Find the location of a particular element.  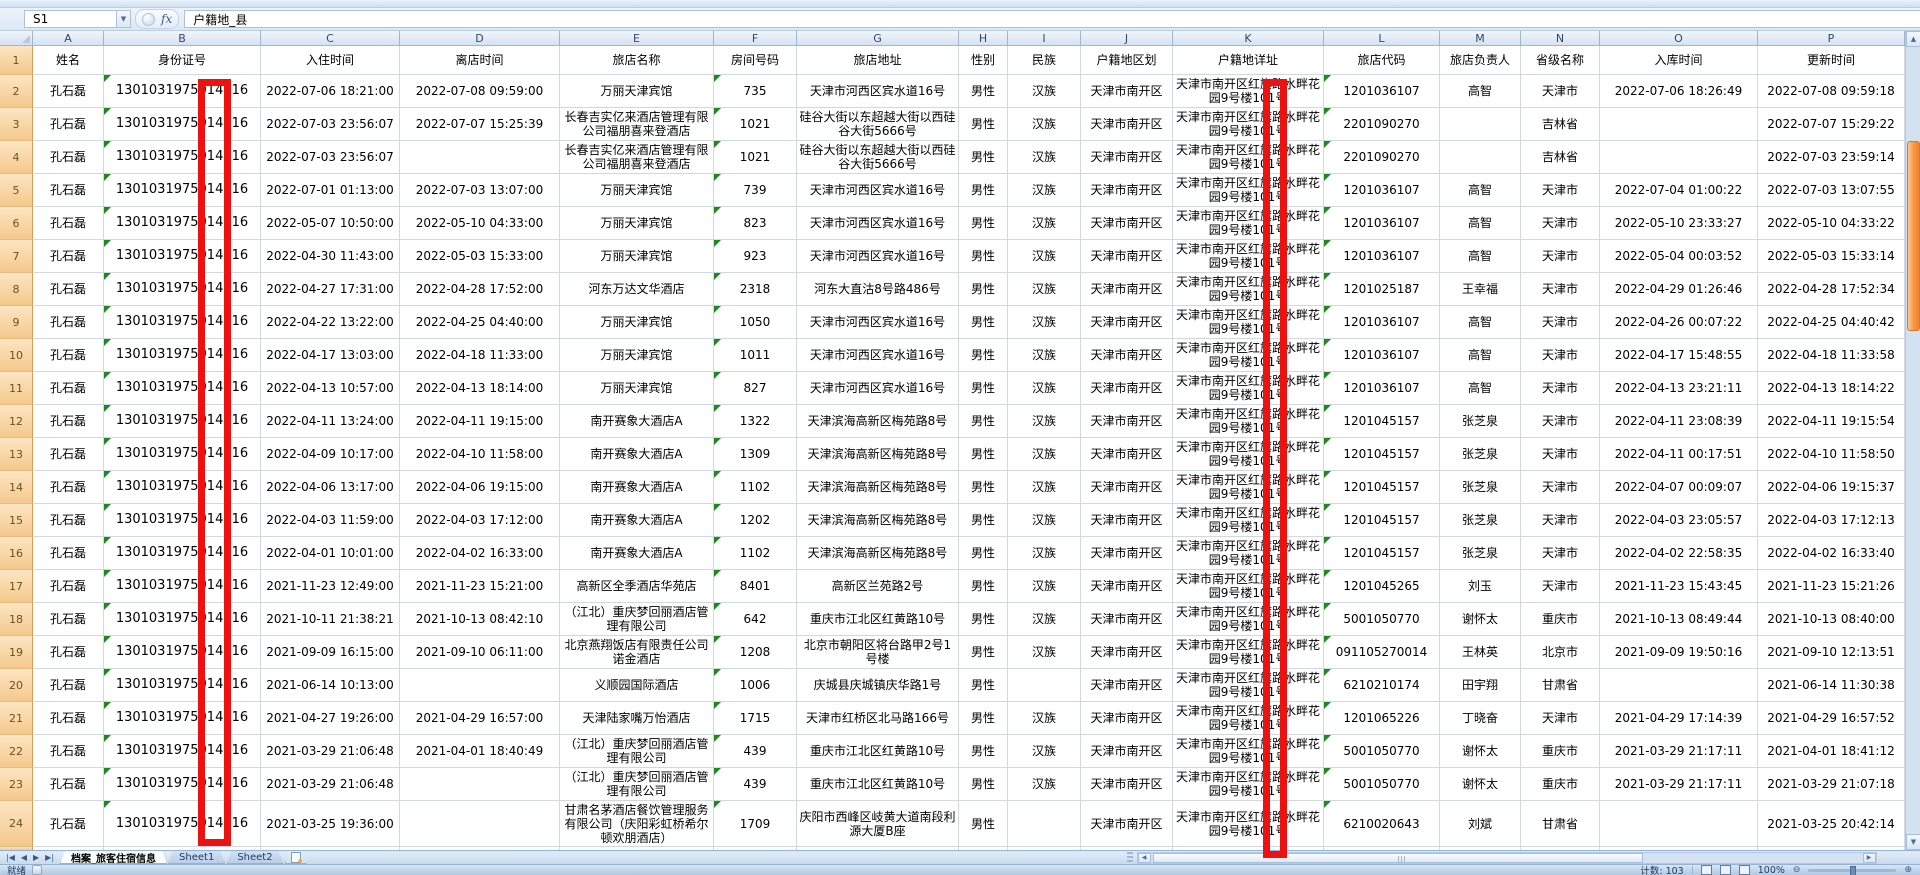

sheet-tab-Sheet1: Sheet1 is located at coordinates (196, 857).